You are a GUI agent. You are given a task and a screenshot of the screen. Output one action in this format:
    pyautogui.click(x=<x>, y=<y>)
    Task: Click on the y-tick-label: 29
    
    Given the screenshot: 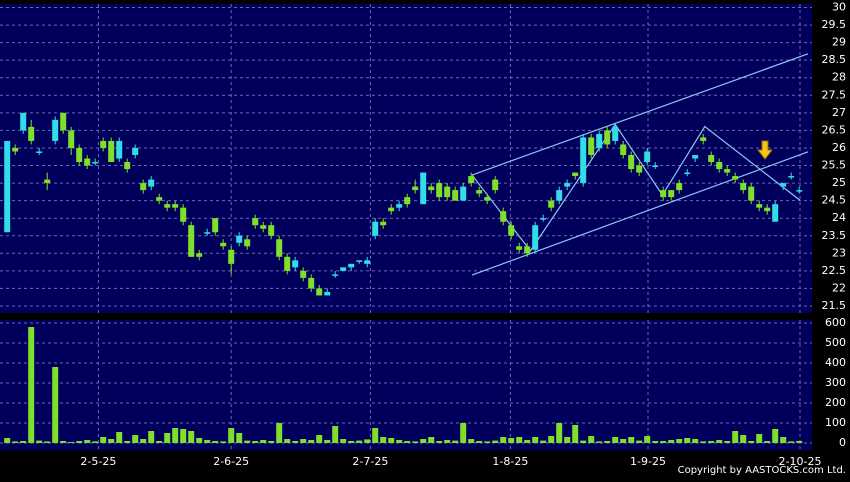 What is the action you would take?
    pyautogui.click(x=839, y=42)
    